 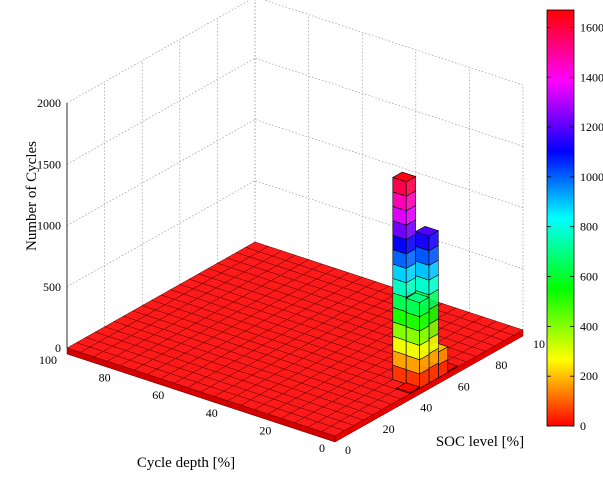 What do you see at coordinates (589, 326) in the screenshot?
I see `colorbar-tick-label: 400` at bounding box center [589, 326].